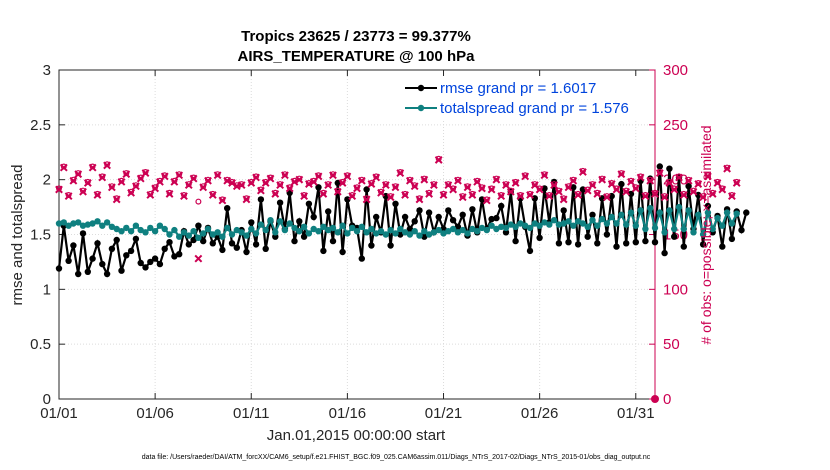  I want to click on y2-tick-label: 300, so click(675, 70).